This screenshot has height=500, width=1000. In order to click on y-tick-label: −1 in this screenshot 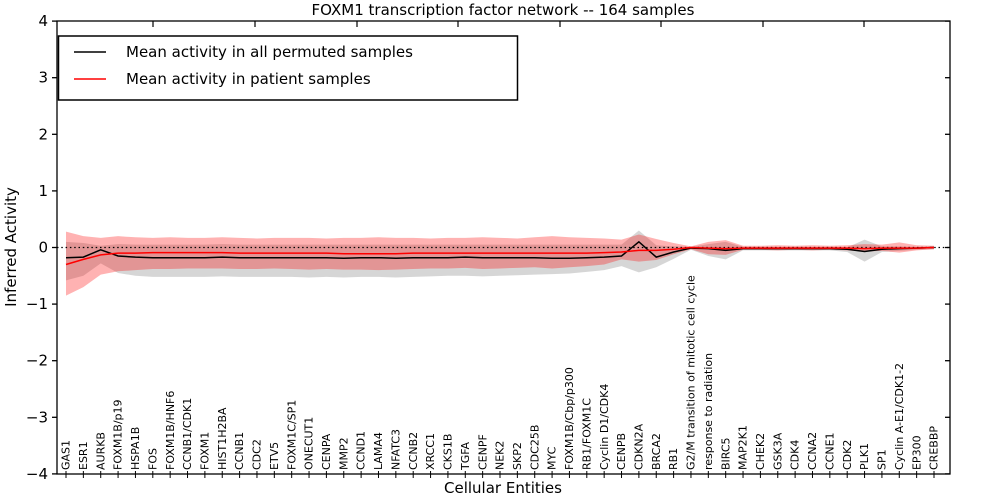, I will do `click(37, 304)`.